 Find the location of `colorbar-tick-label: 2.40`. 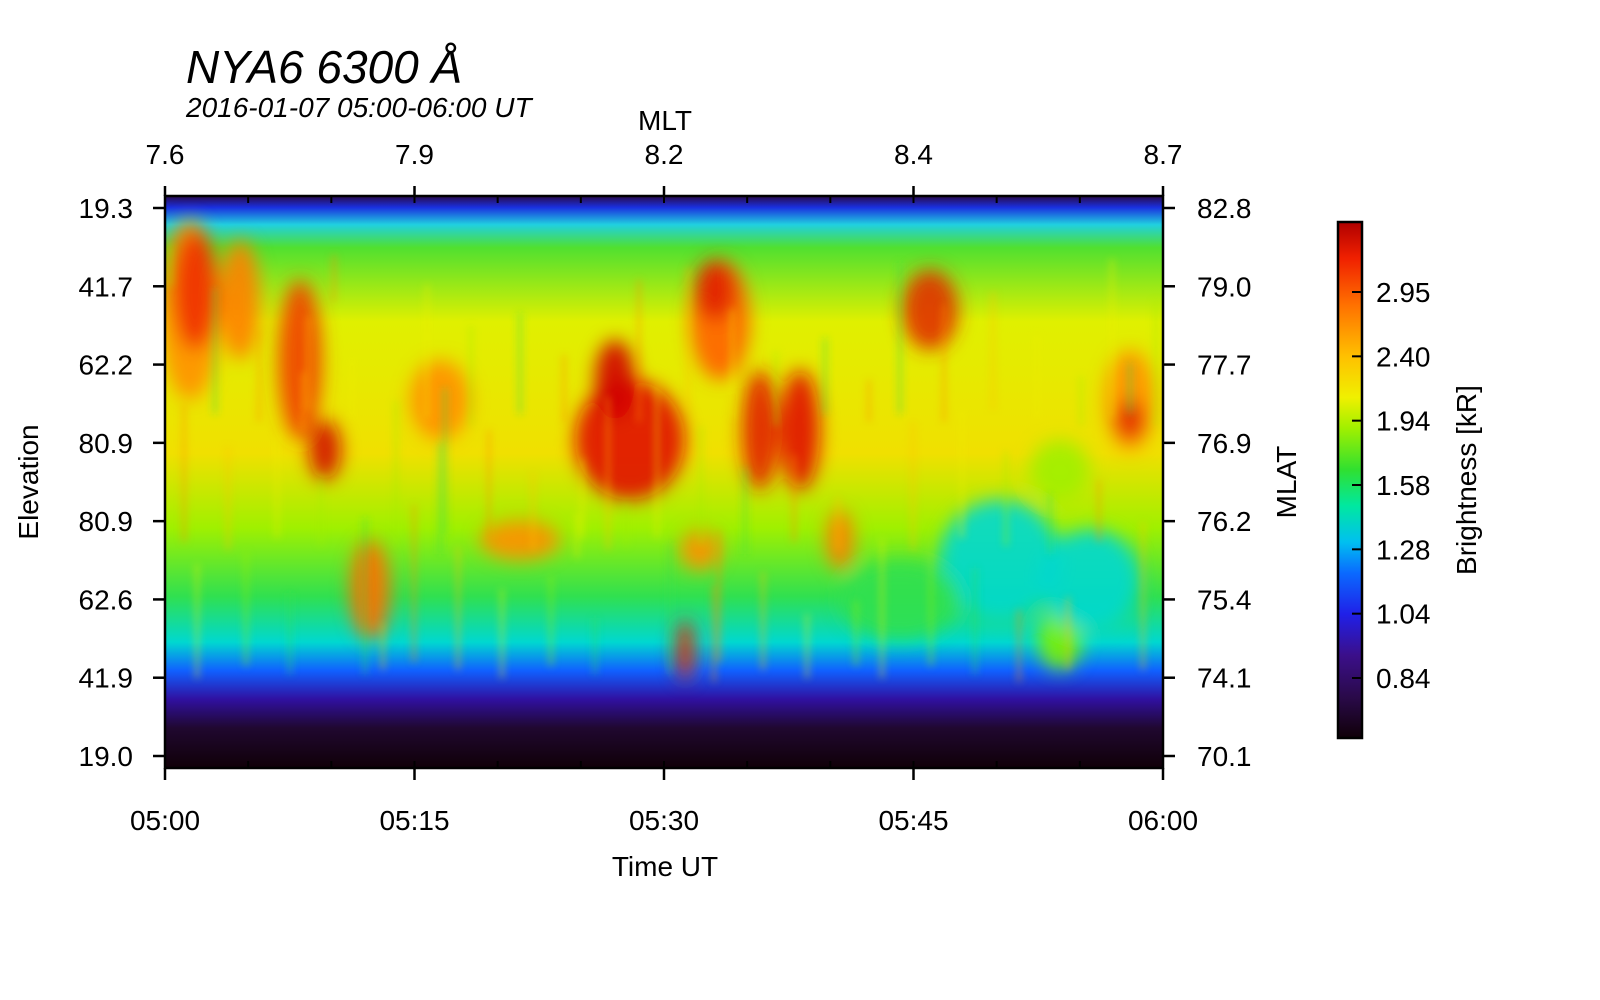

colorbar-tick-label: 2.40 is located at coordinates (1403, 356).